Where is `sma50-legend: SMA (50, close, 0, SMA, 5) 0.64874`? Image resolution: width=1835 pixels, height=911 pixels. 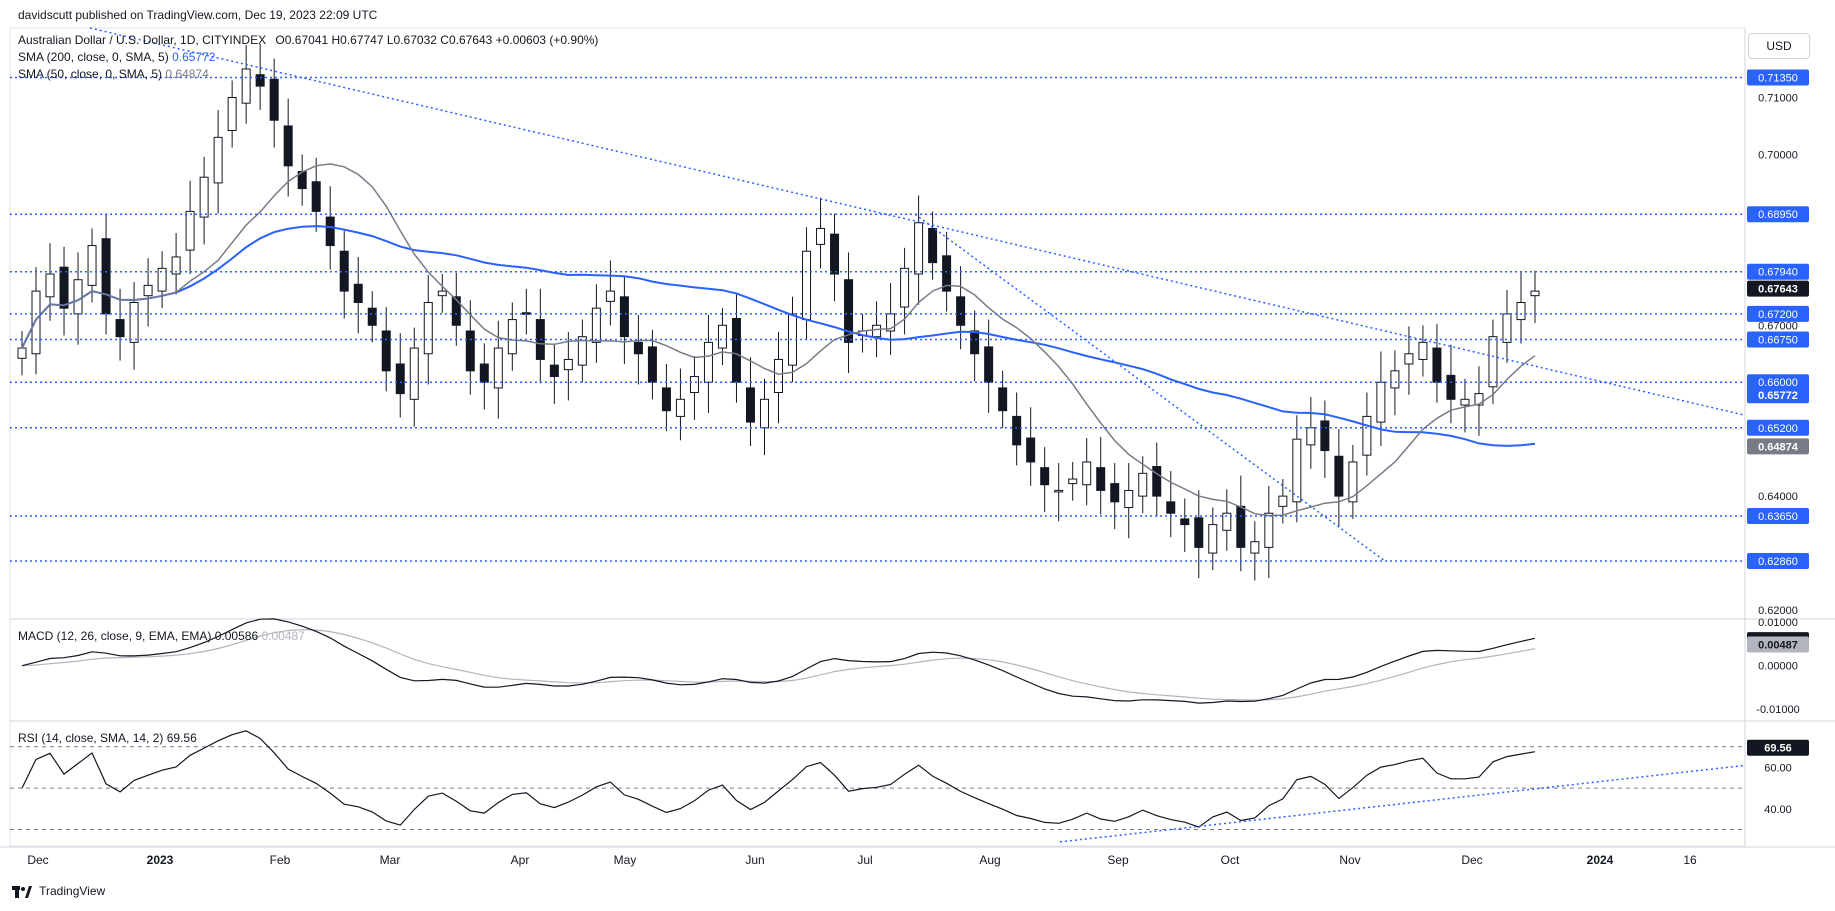 sma50-legend: SMA (50, close, 0, SMA, 5) 0.64874 is located at coordinates (113, 74).